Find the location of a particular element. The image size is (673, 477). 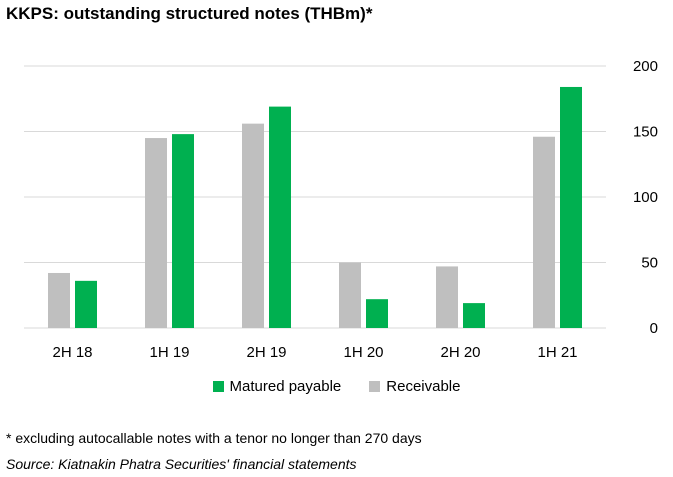

legend-label-receivable: Receivable is located at coordinates (423, 386).